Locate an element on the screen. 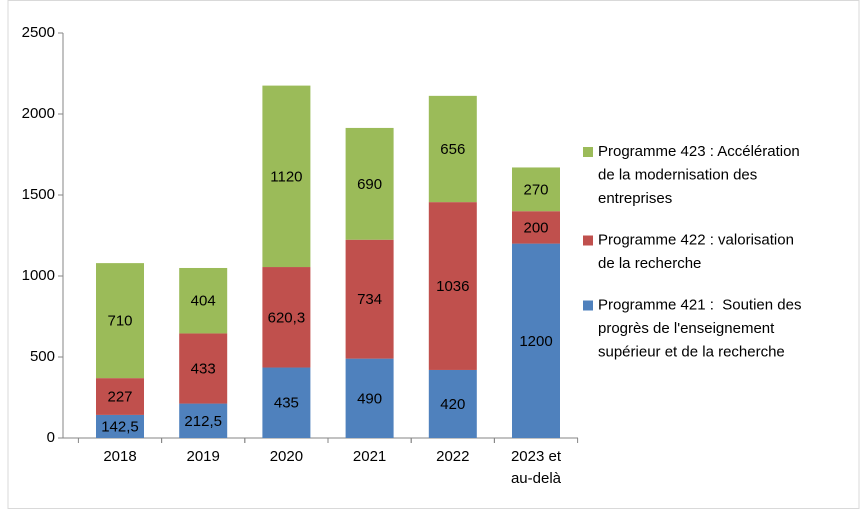 The height and width of the screenshot is (509, 860). data-label: 420 is located at coordinates (452, 404).